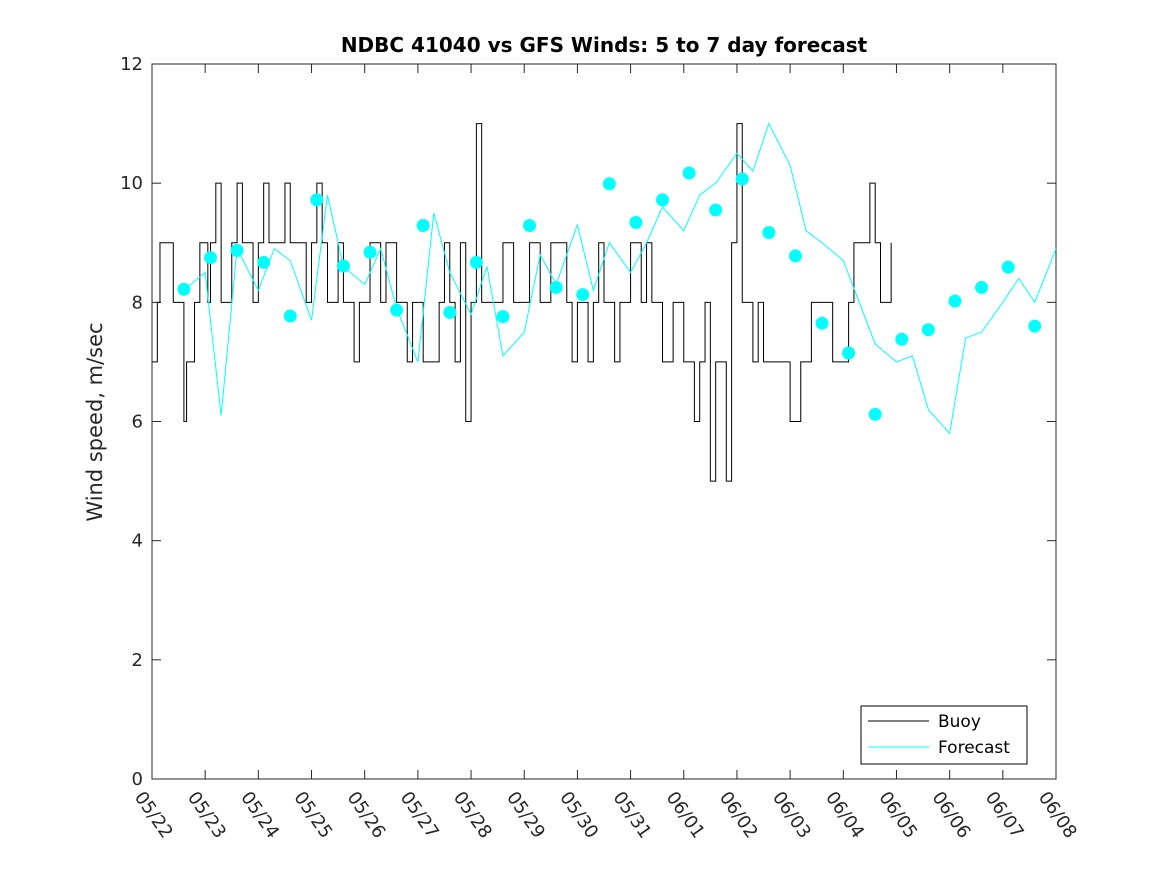 The width and height of the screenshot is (1167, 875). I want to click on y-tick-label: 8, so click(137, 302).